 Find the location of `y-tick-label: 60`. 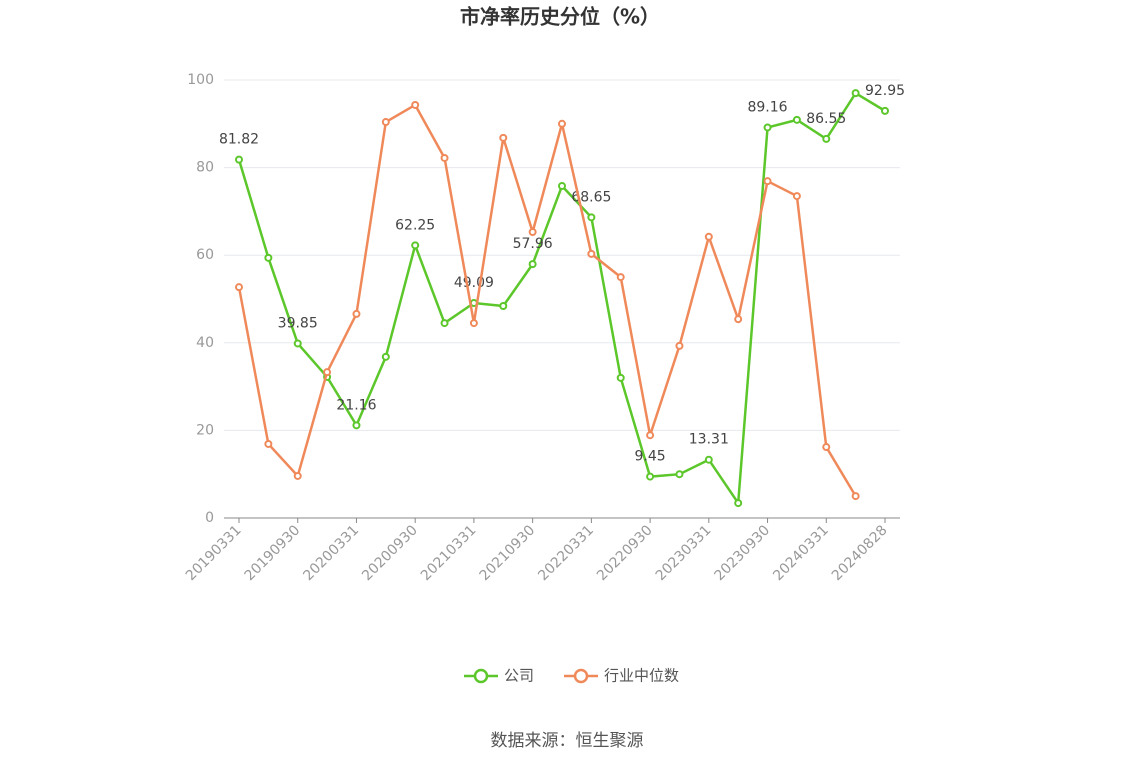

y-tick-label: 60 is located at coordinates (205, 255).